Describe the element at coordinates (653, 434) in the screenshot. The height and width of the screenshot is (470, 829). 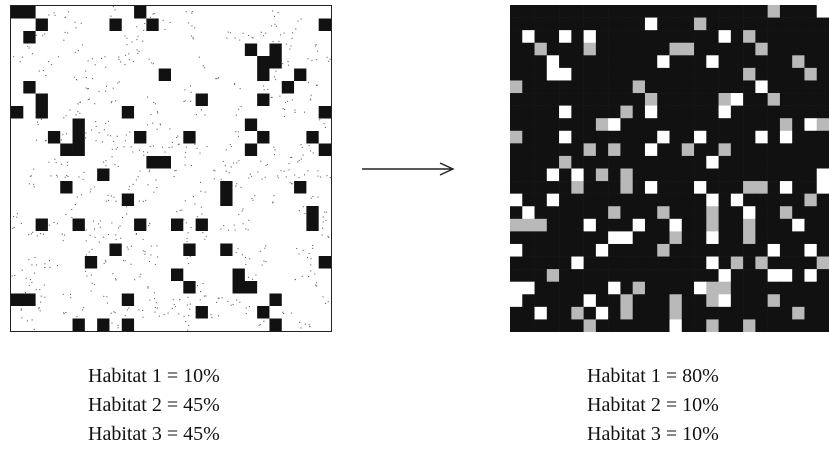
I see `legend-row-habitat-3: Habitat 3 = 10%` at that location.